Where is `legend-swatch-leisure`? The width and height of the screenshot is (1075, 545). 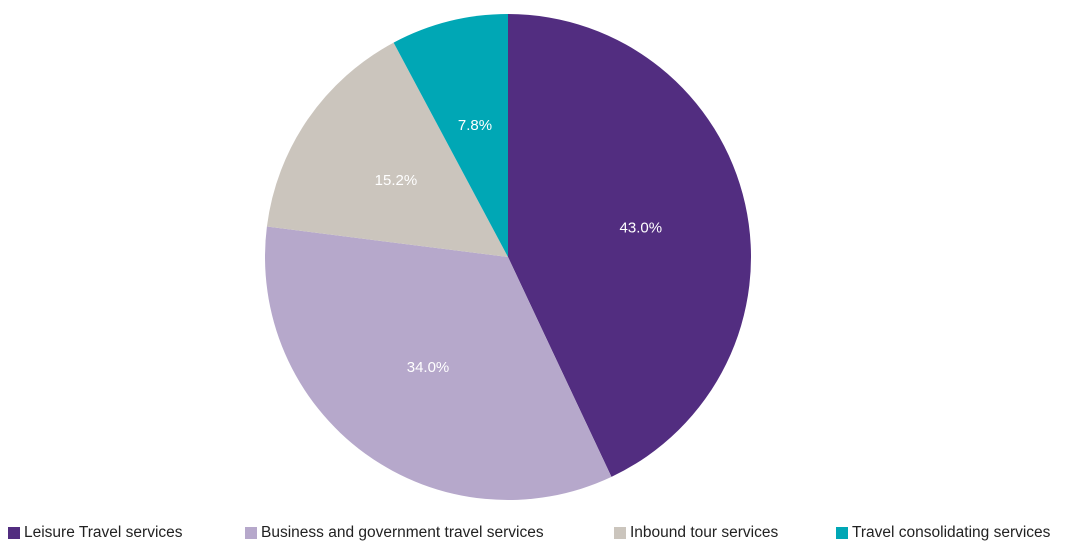 legend-swatch-leisure is located at coordinates (14, 533).